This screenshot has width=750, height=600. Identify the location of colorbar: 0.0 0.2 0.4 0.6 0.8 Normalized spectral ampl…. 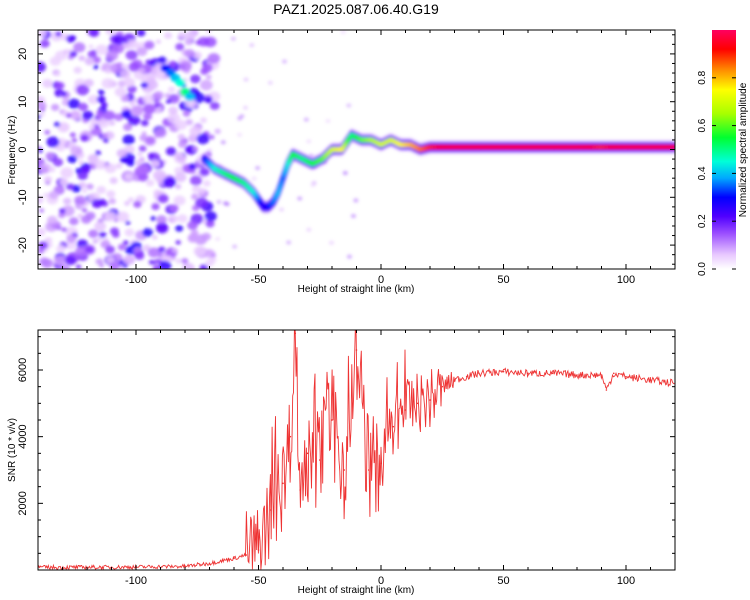
(723, 153).